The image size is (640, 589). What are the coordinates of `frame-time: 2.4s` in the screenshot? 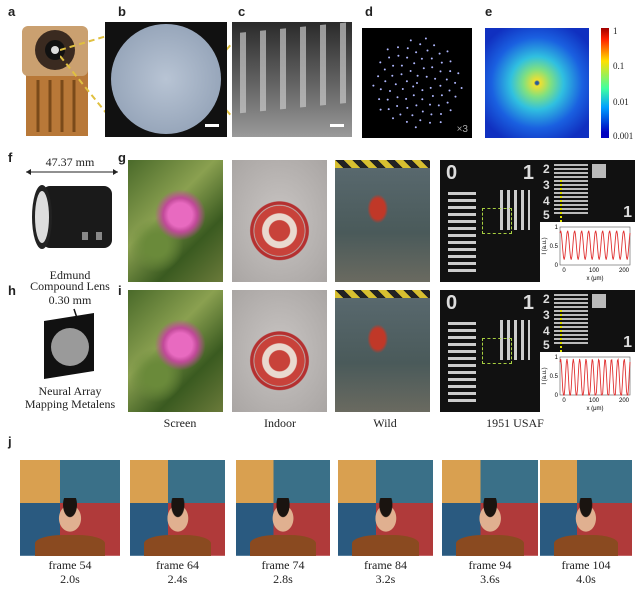 It's located at (177, 579).